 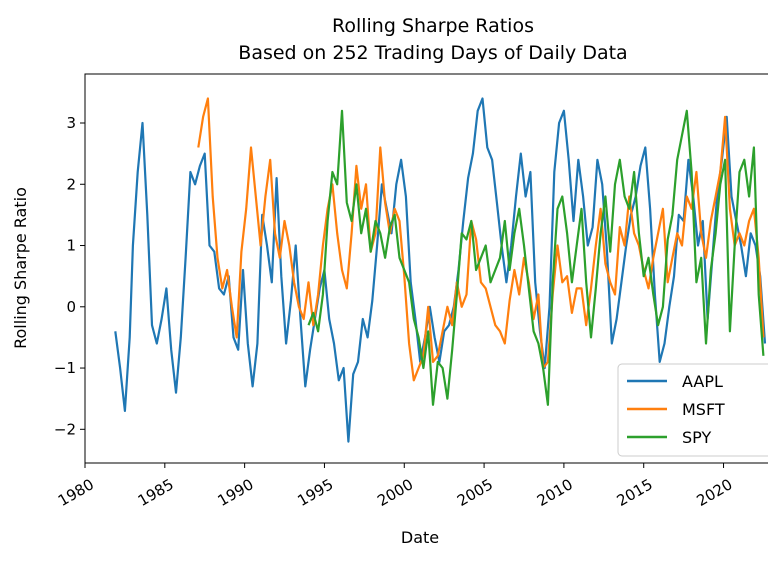 I want to click on x-tick-label: 2010, so click(x=555, y=492).